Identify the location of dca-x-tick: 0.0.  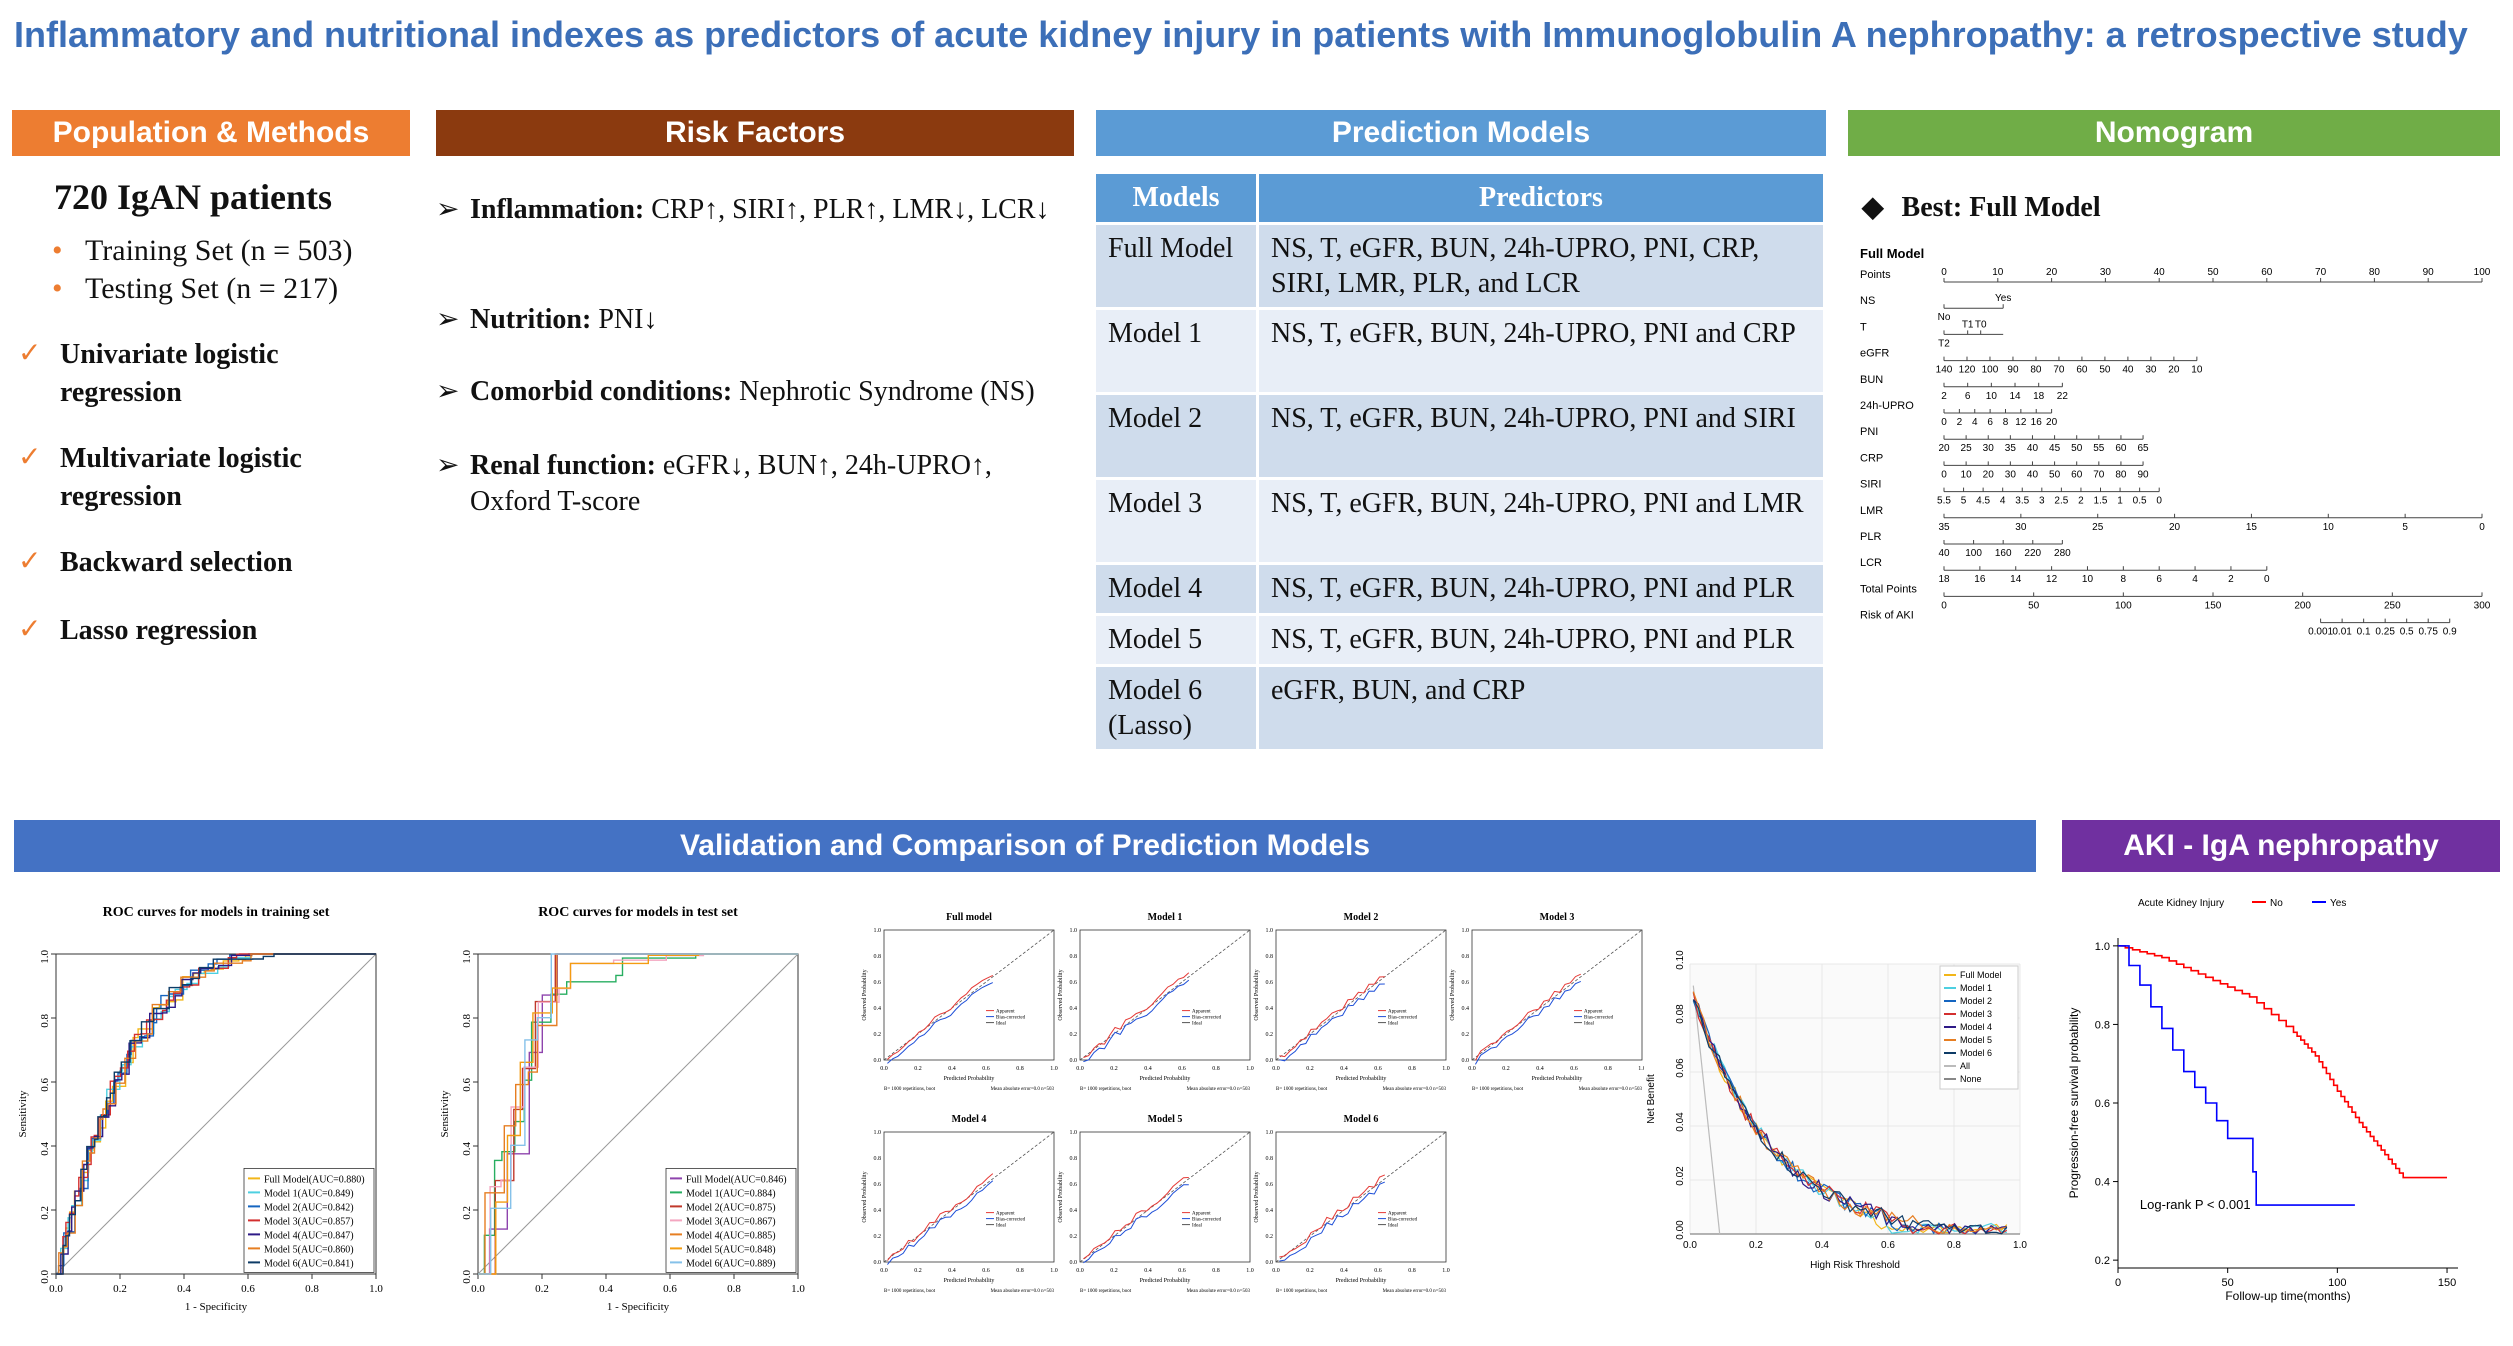
(1690, 1245).